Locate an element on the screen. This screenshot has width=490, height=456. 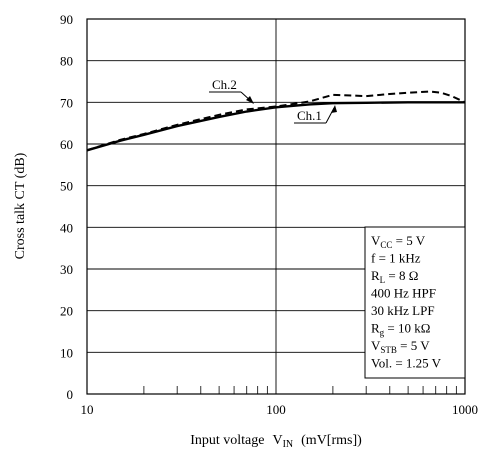
y-tick-label: 70 is located at coordinates (66, 102).